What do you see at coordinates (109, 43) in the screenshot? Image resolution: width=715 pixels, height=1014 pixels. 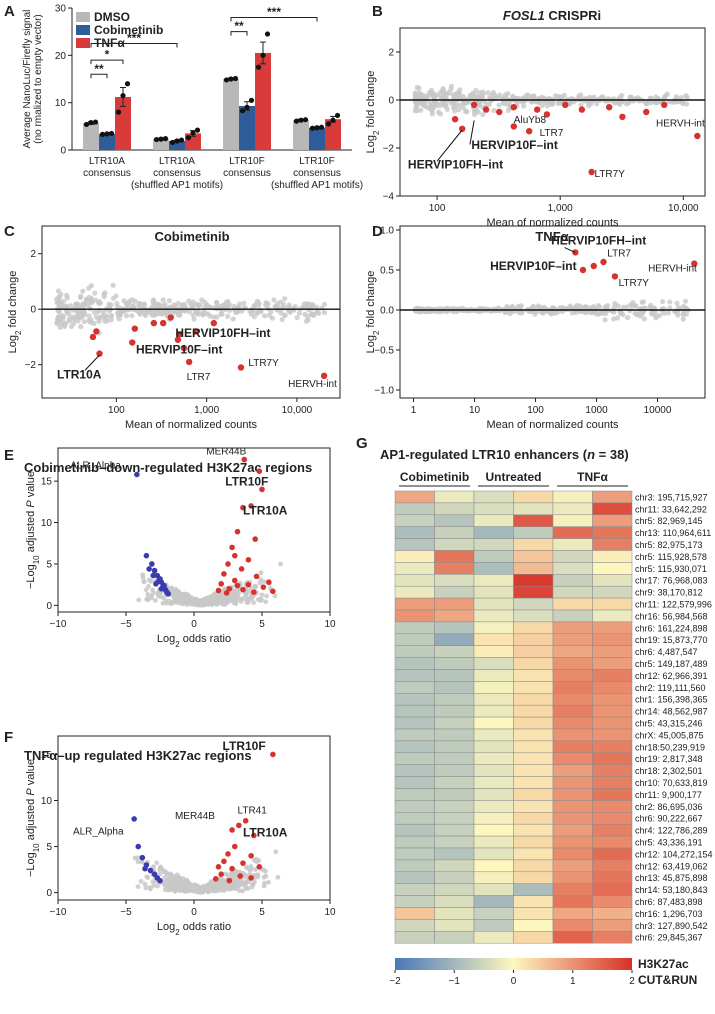 I see `legend-label: TNFα` at bounding box center [109, 43].